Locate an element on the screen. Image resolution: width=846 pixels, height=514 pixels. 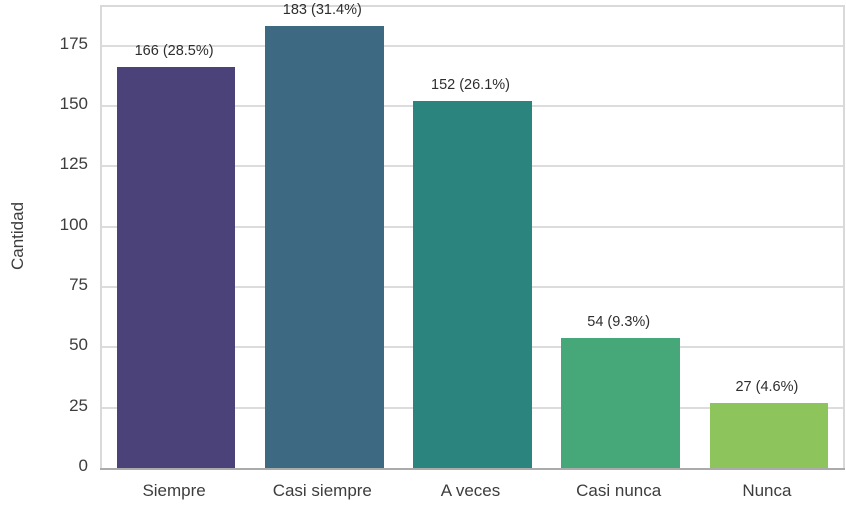
y-tick-label-125: 125 is located at coordinates (73, 164).